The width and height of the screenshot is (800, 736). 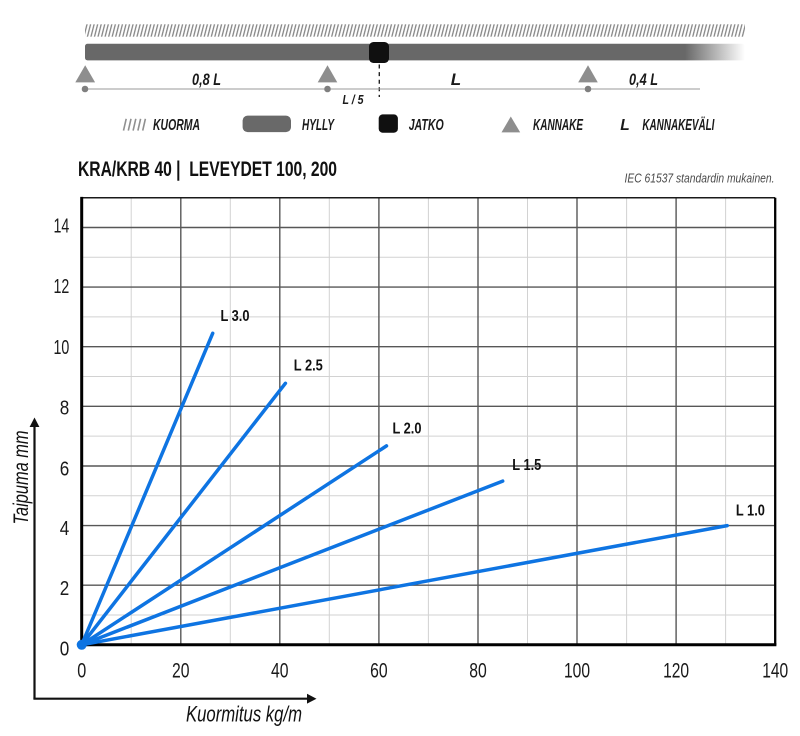 I want to click on svg-text: L 2.0, so click(x=407, y=429).